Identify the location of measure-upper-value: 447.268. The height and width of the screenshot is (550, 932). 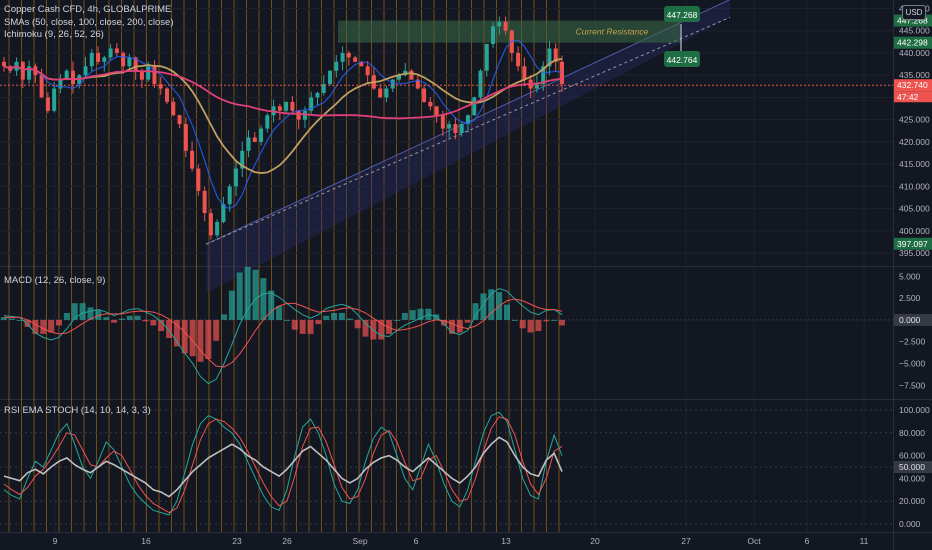
(682, 15).